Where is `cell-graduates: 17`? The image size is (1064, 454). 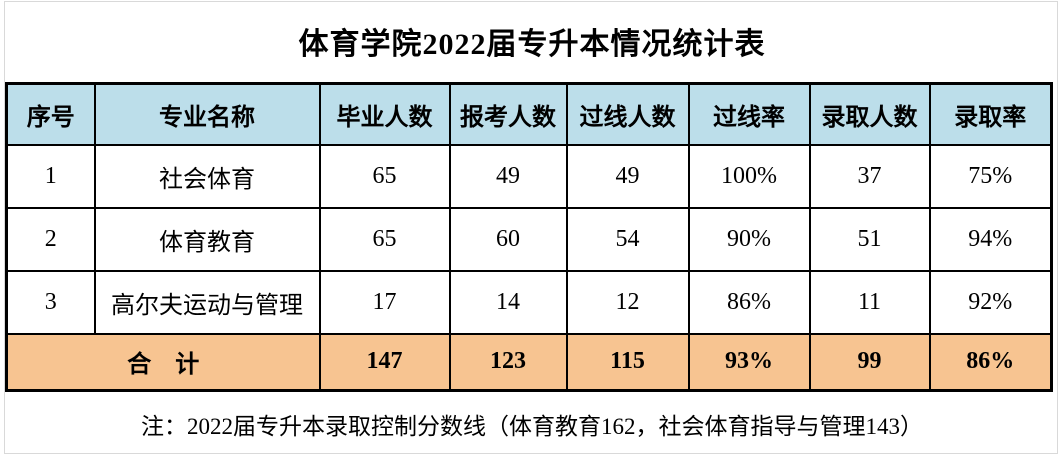
cell-graduates: 17 is located at coordinates (384, 302).